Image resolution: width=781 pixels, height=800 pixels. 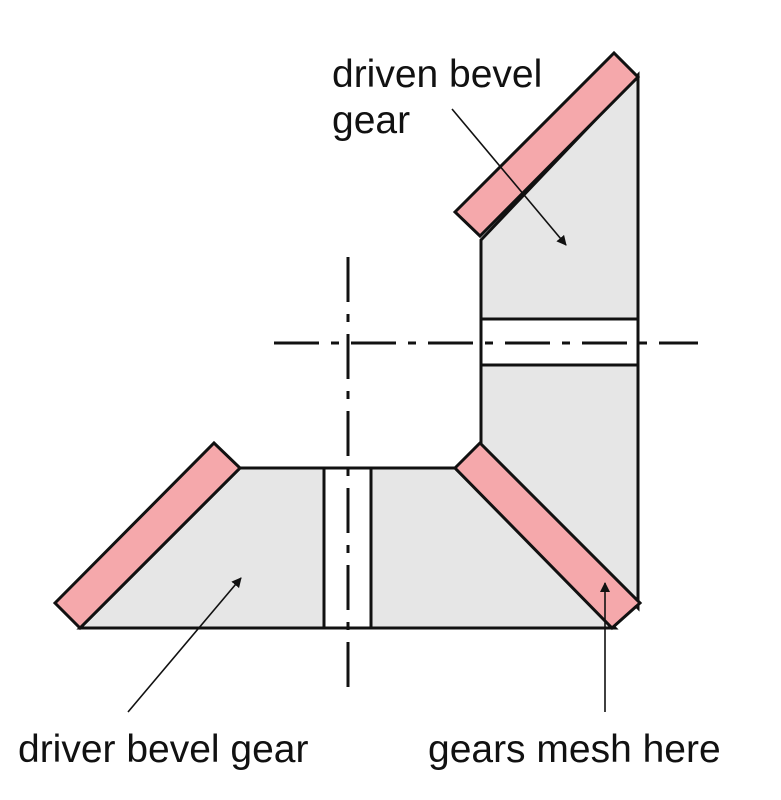 I want to click on driven-gear-label-line1: driven bevel, so click(x=437, y=74).